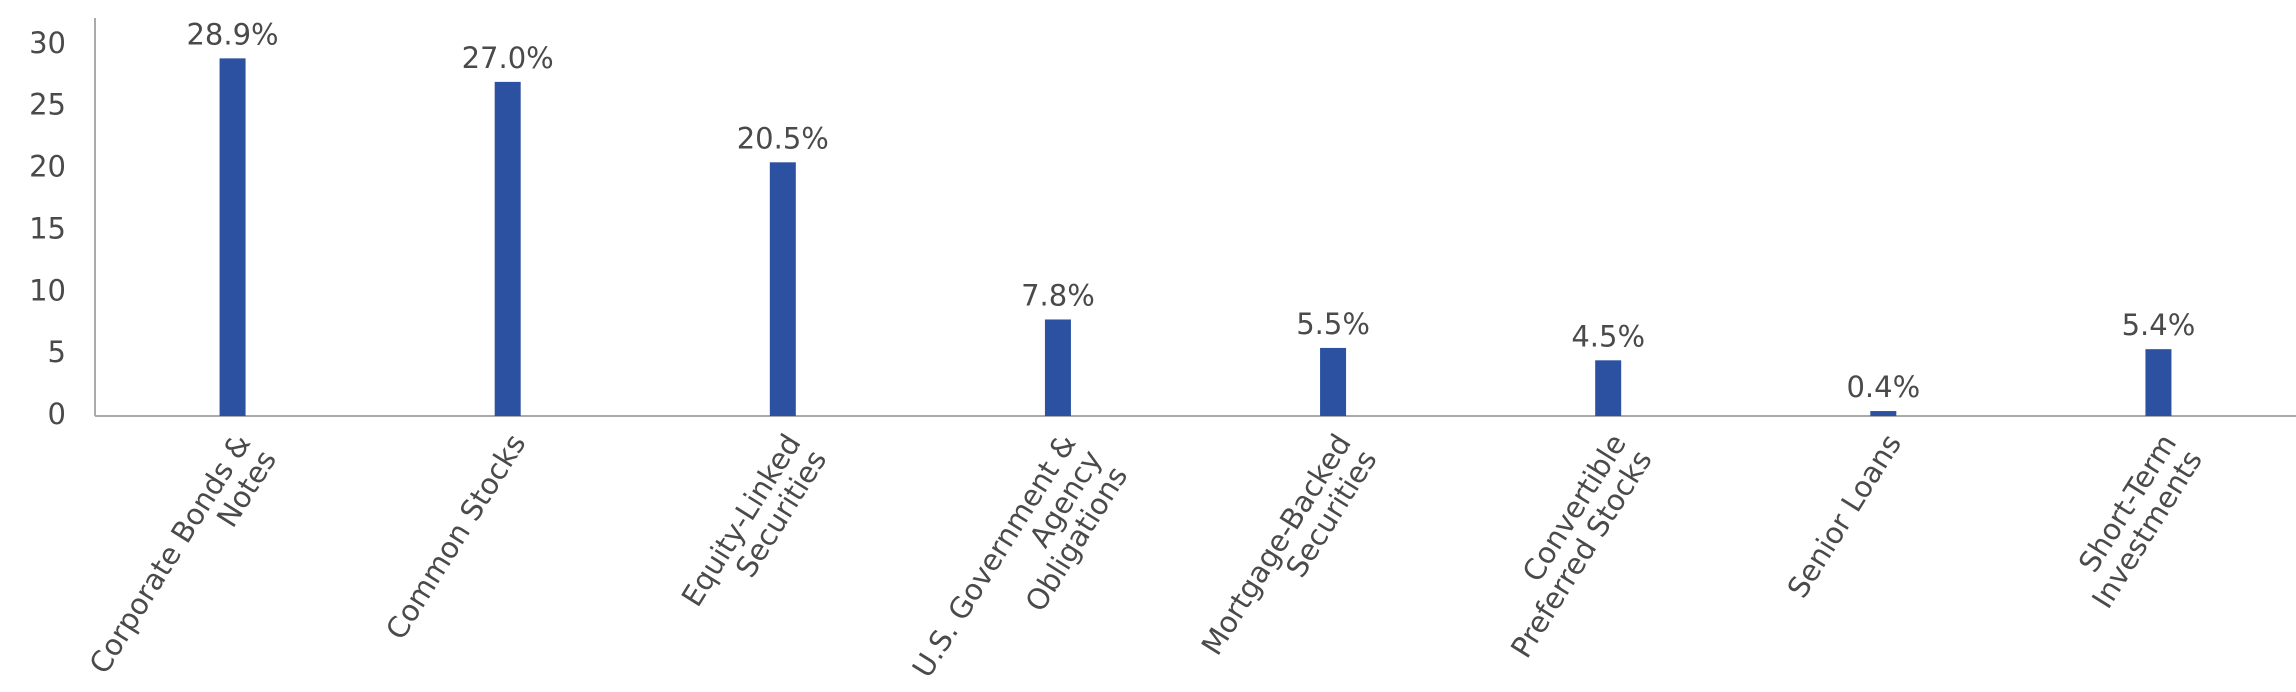 The image size is (2296, 692). I want to click on x-tick-label: Mortgage-BackedSecurities, so click(1289, 552).